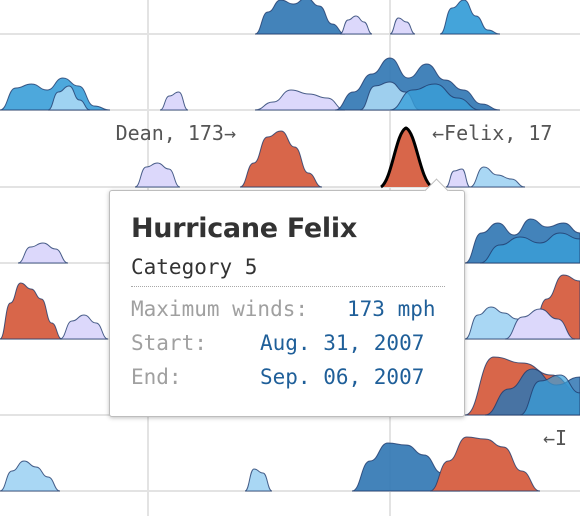  I want to click on tooltip-title: Hurricane Felix, so click(244, 228).